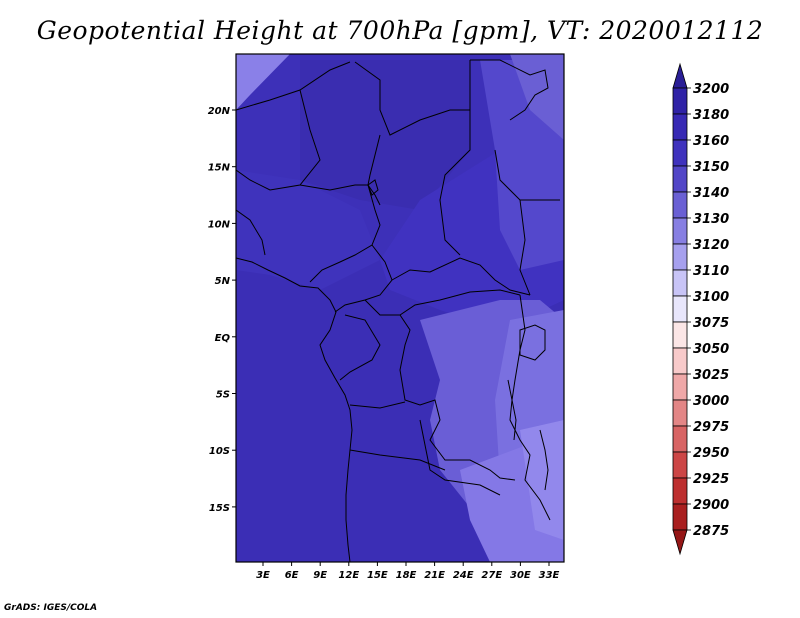 This screenshot has width=800, height=618. What do you see at coordinates (711, 401) in the screenshot?
I see `colorbar-label: 3000` at bounding box center [711, 401].